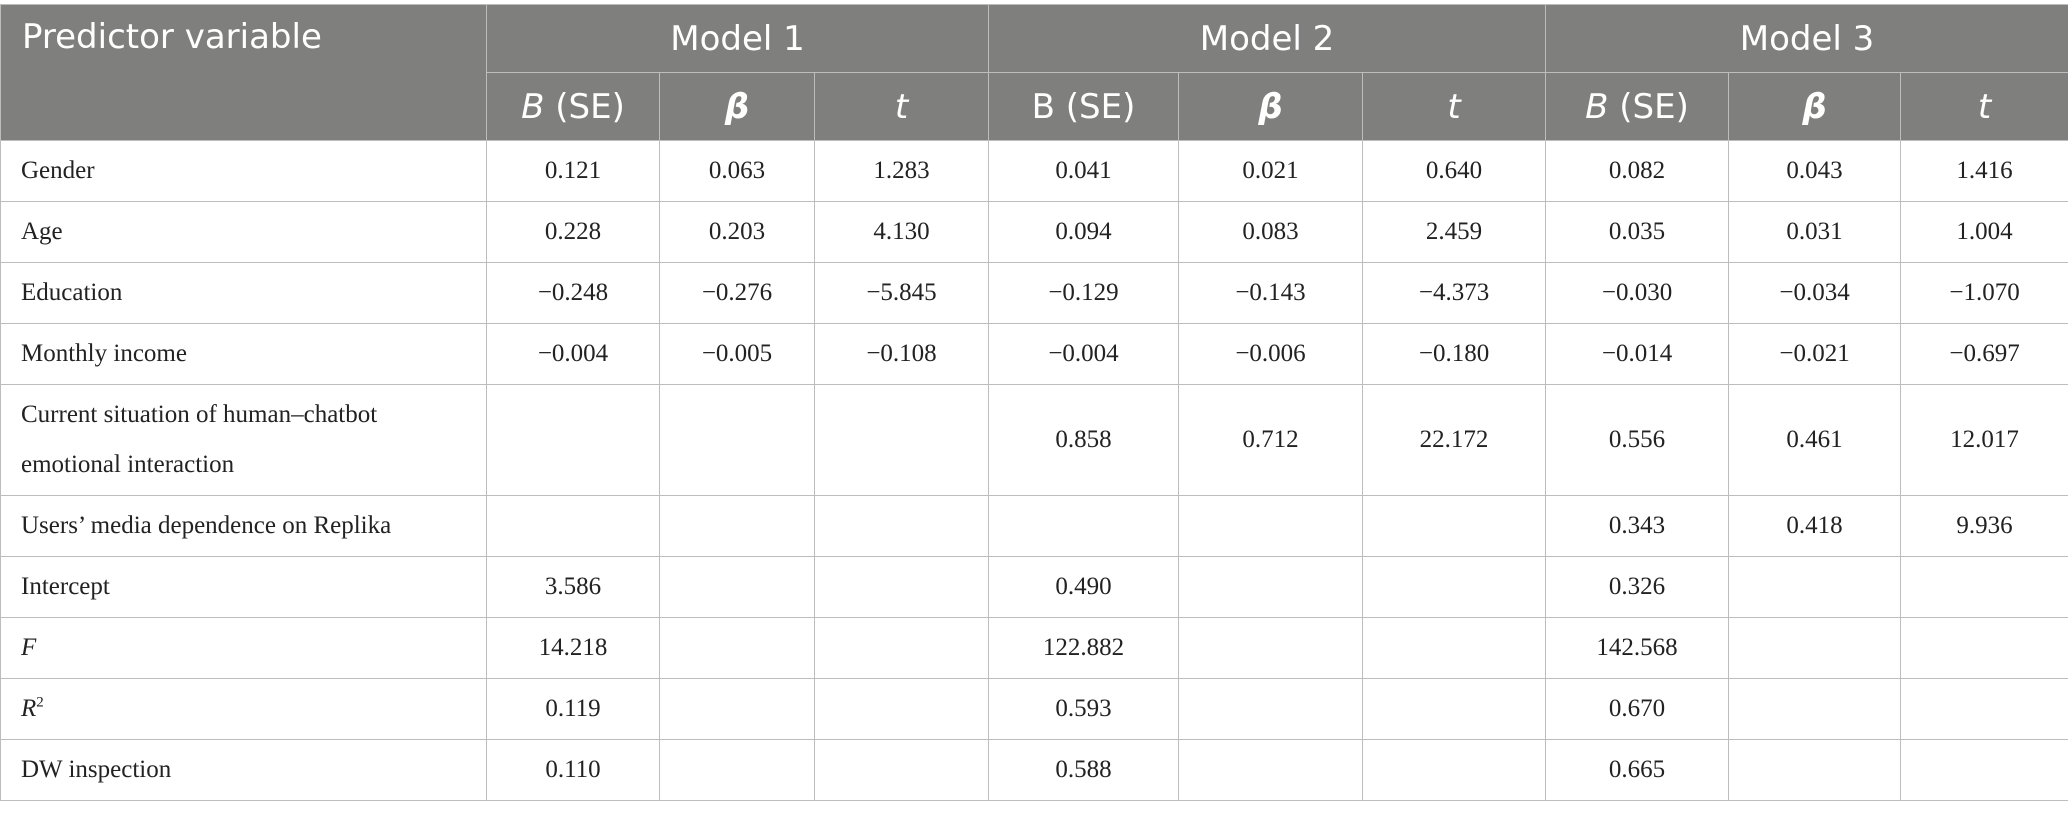  I want to click on table-cell: 3.586, so click(573, 587).